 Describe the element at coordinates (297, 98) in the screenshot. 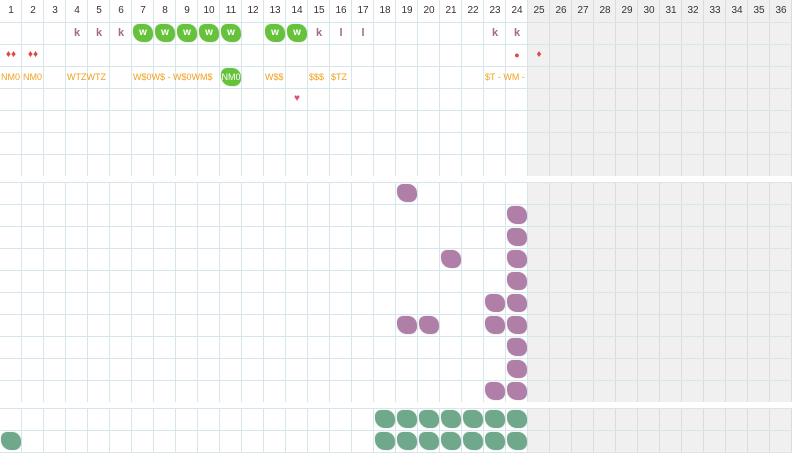

I see `heart-icon: ♥` at that location.